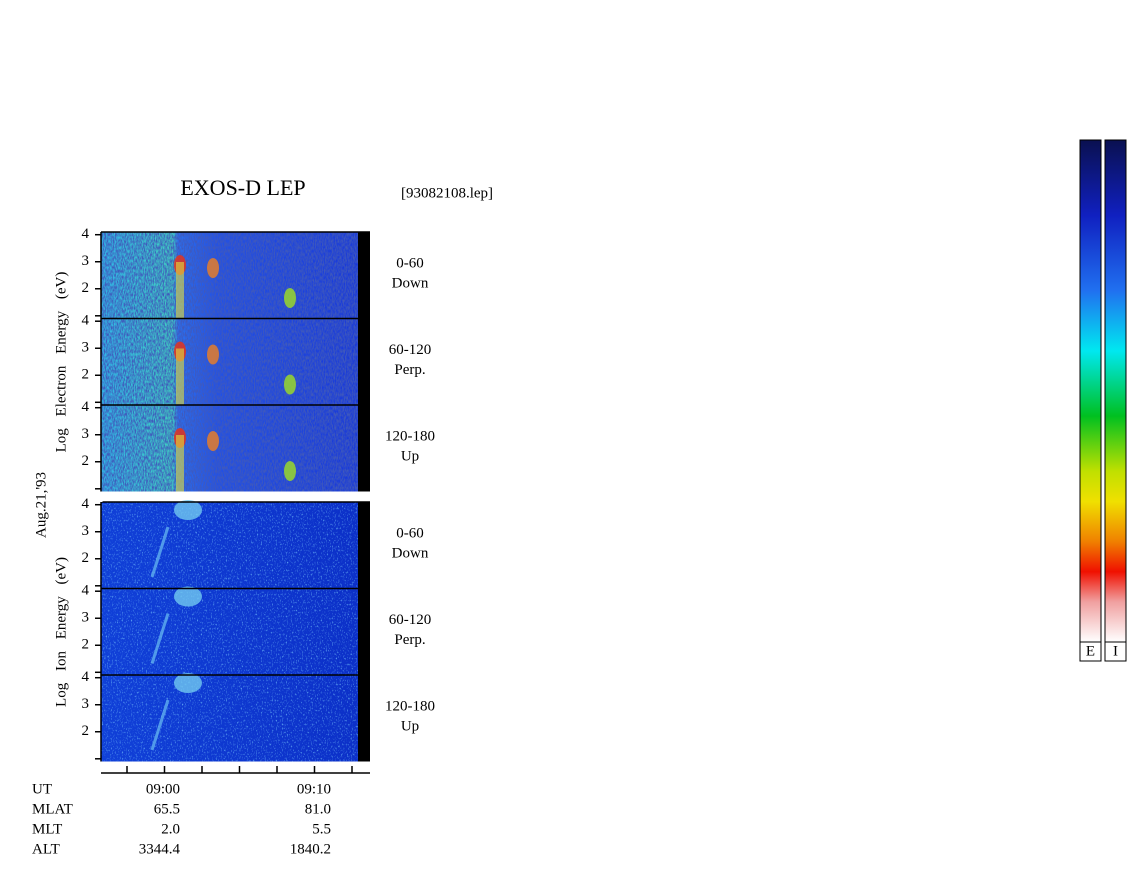 Image resolution: width=1130 pixels, height=880 pixels. What do you see at coordinates (318, 809) in the screenshot?
I see `orbit-cell: 81.0` at bounding box center [318, 809].